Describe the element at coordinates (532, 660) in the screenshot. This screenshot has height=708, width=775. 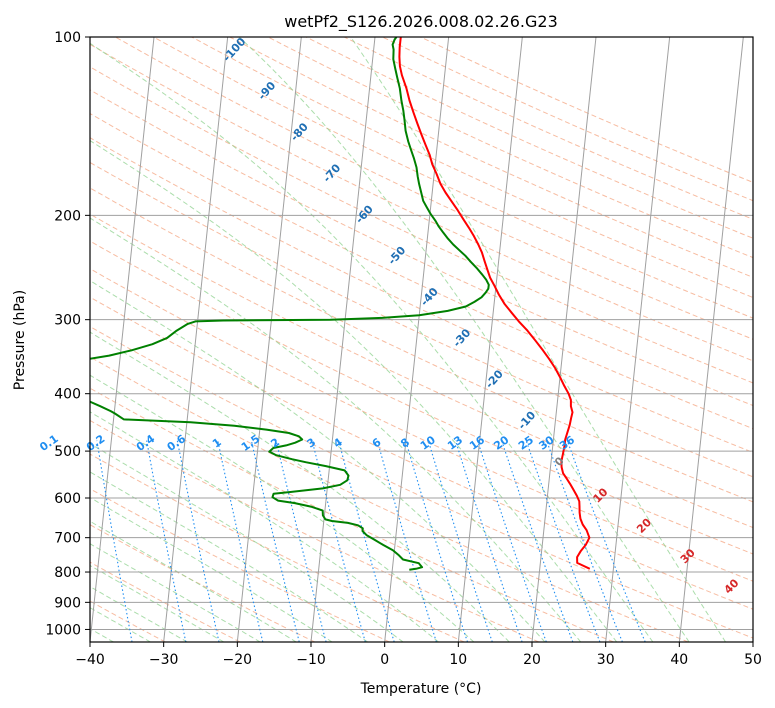
I see `x-tick-label: 20` at that location.